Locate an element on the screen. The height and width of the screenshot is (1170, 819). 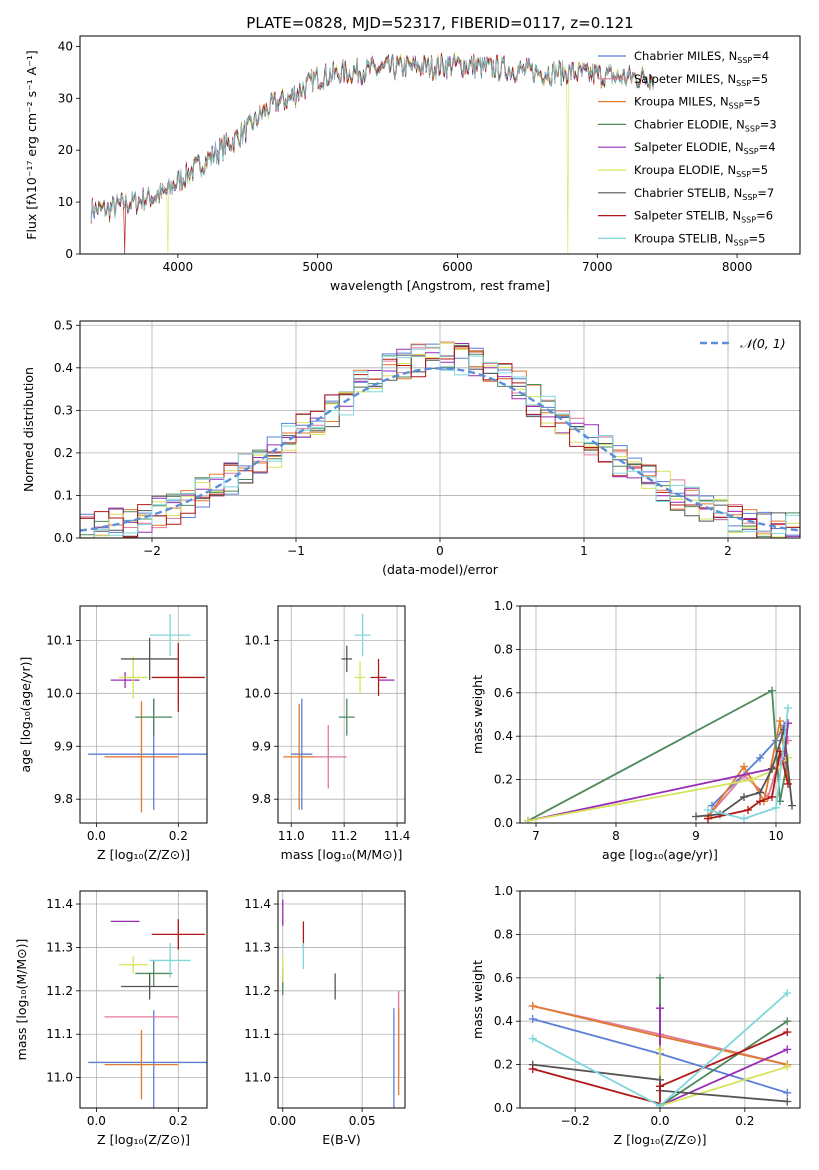
legend-label: Chabrier MILES, NSSP=4 is located at coordinates (701, 57).